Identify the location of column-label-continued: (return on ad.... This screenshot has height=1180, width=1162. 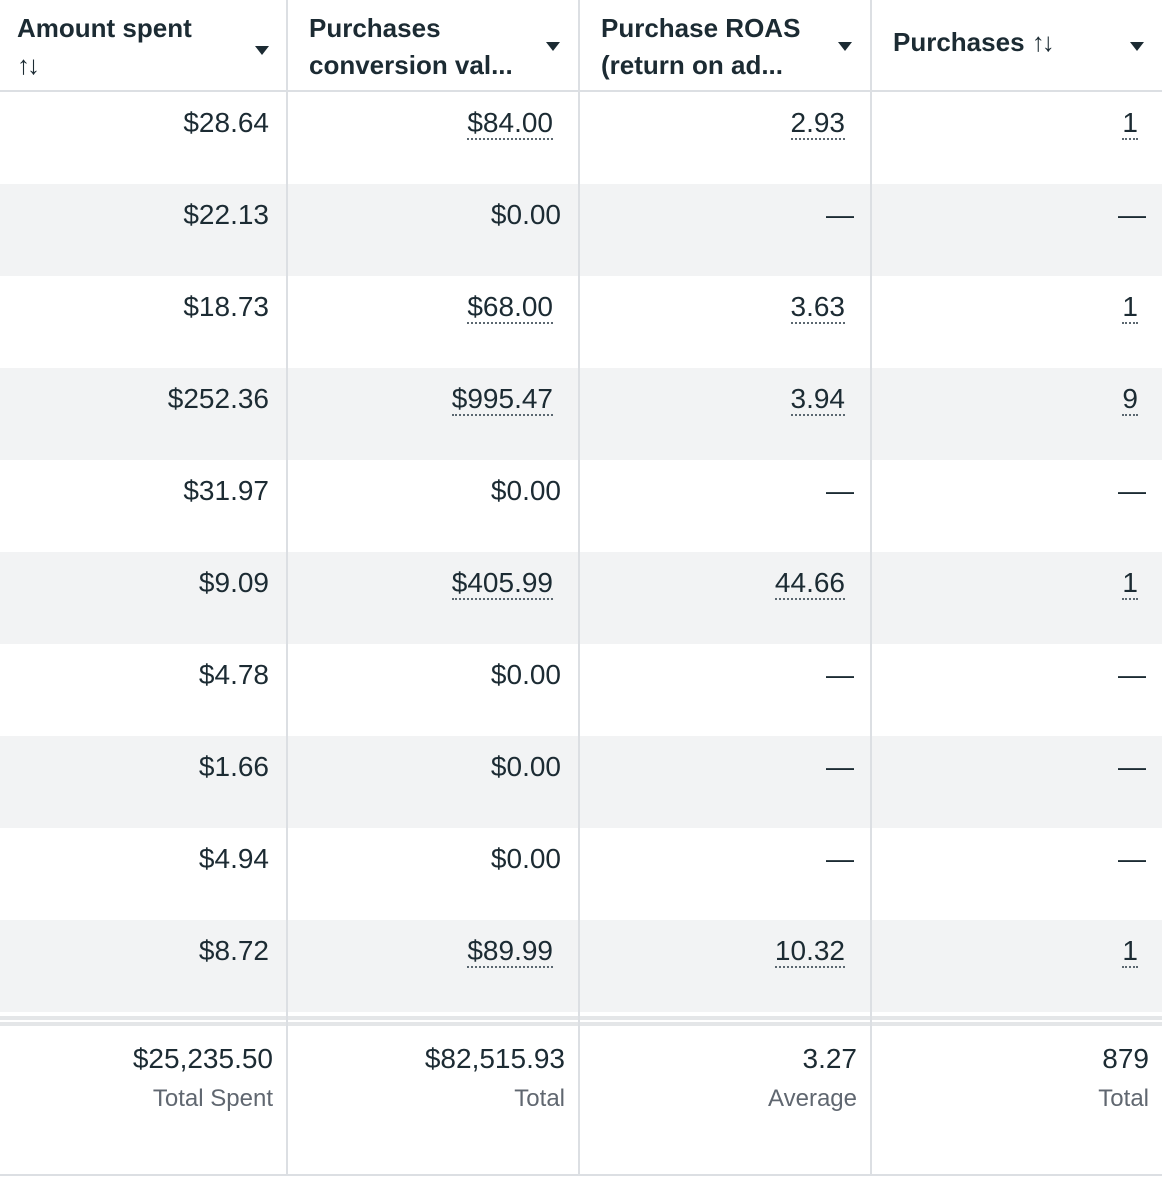
(692, 65).